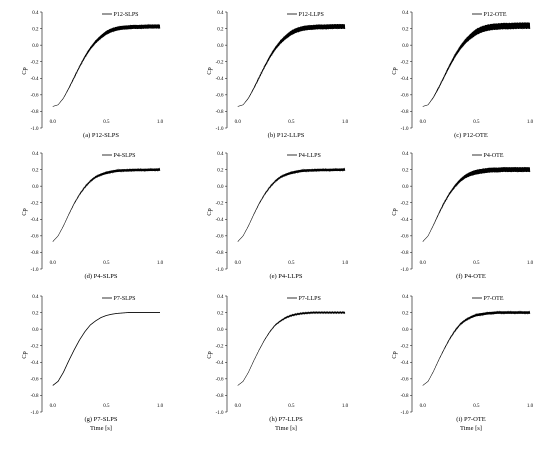  What do you see at coordinates (101, 135) in the screenshot?
I see `panel-caption: (a) P12-SLPS` at bounding box center [101, 135].